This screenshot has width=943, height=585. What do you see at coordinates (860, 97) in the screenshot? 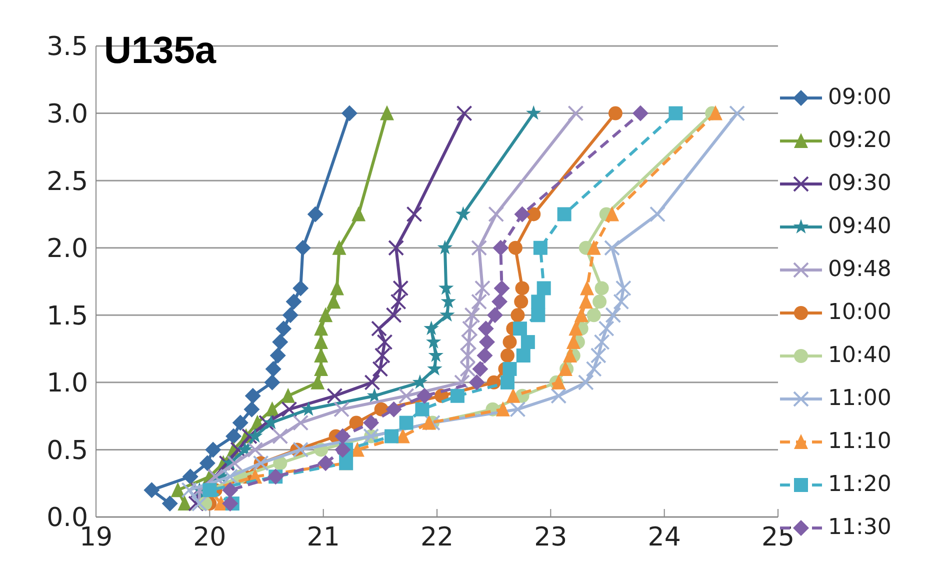
I see `legend-label: 09:00` at bounding box center [860, 97].